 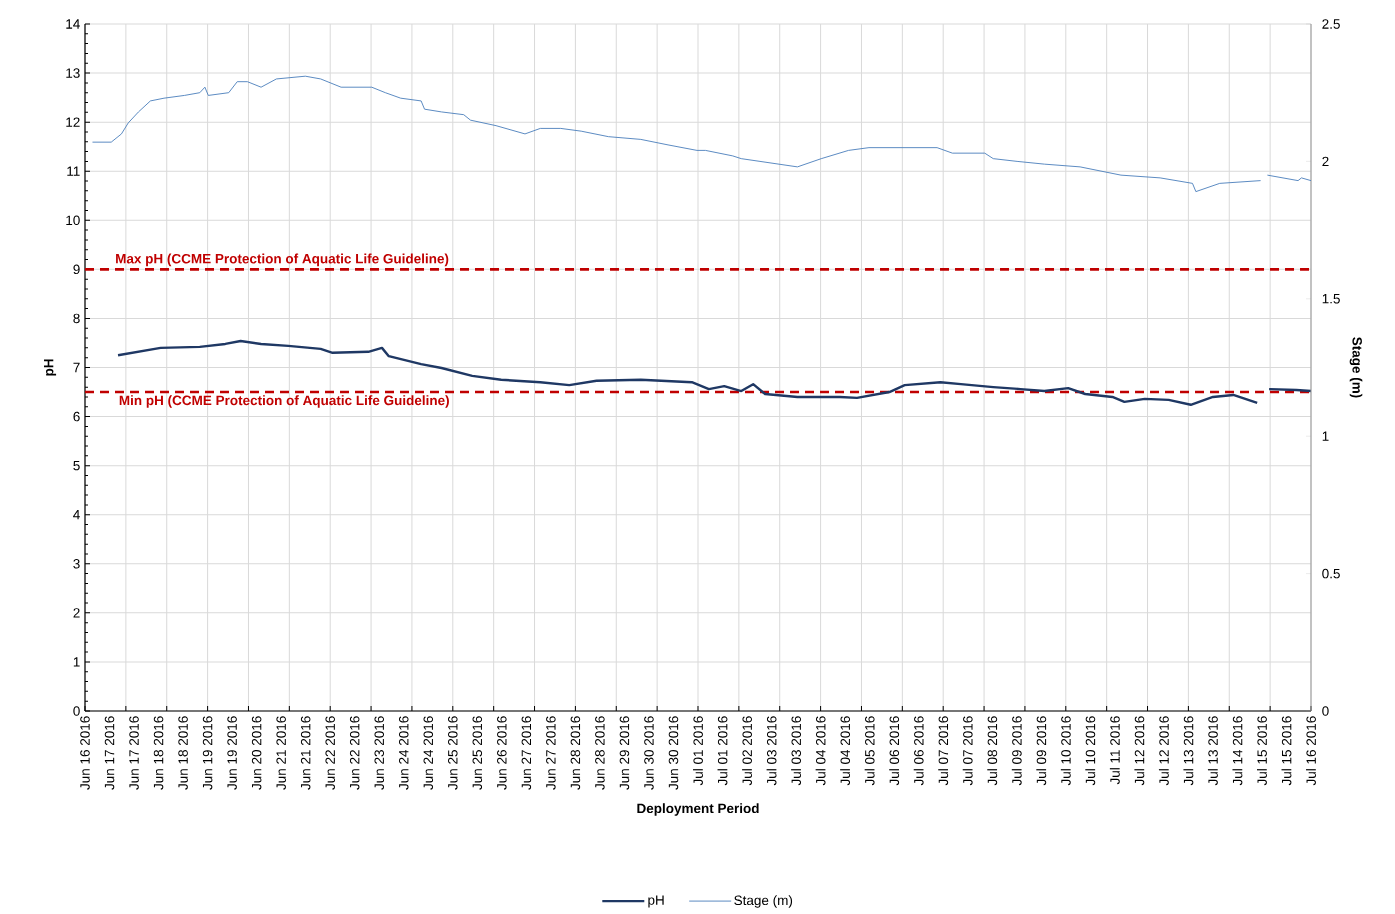 I want to click on x-tick-label: Jun 23 2016, so click(x=379, y=753).